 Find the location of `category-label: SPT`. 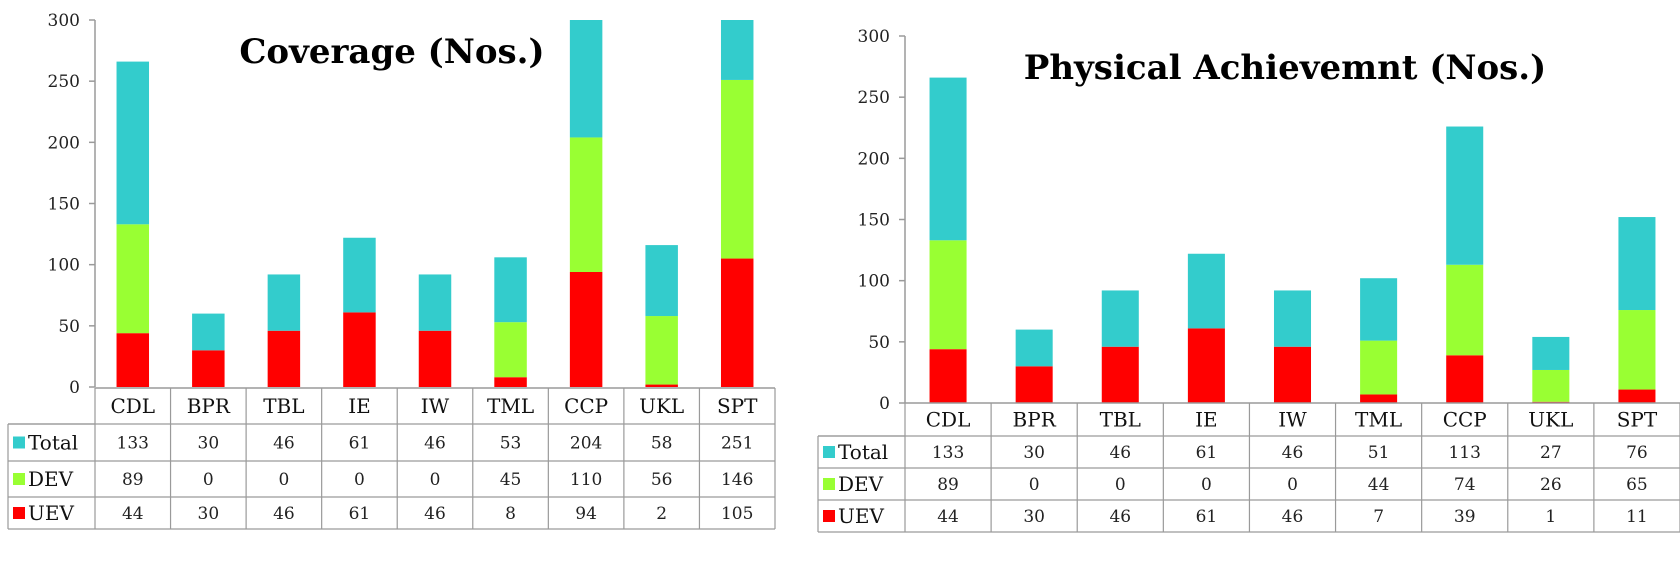

category-label: SPT is located at coordinates (1637, 420).